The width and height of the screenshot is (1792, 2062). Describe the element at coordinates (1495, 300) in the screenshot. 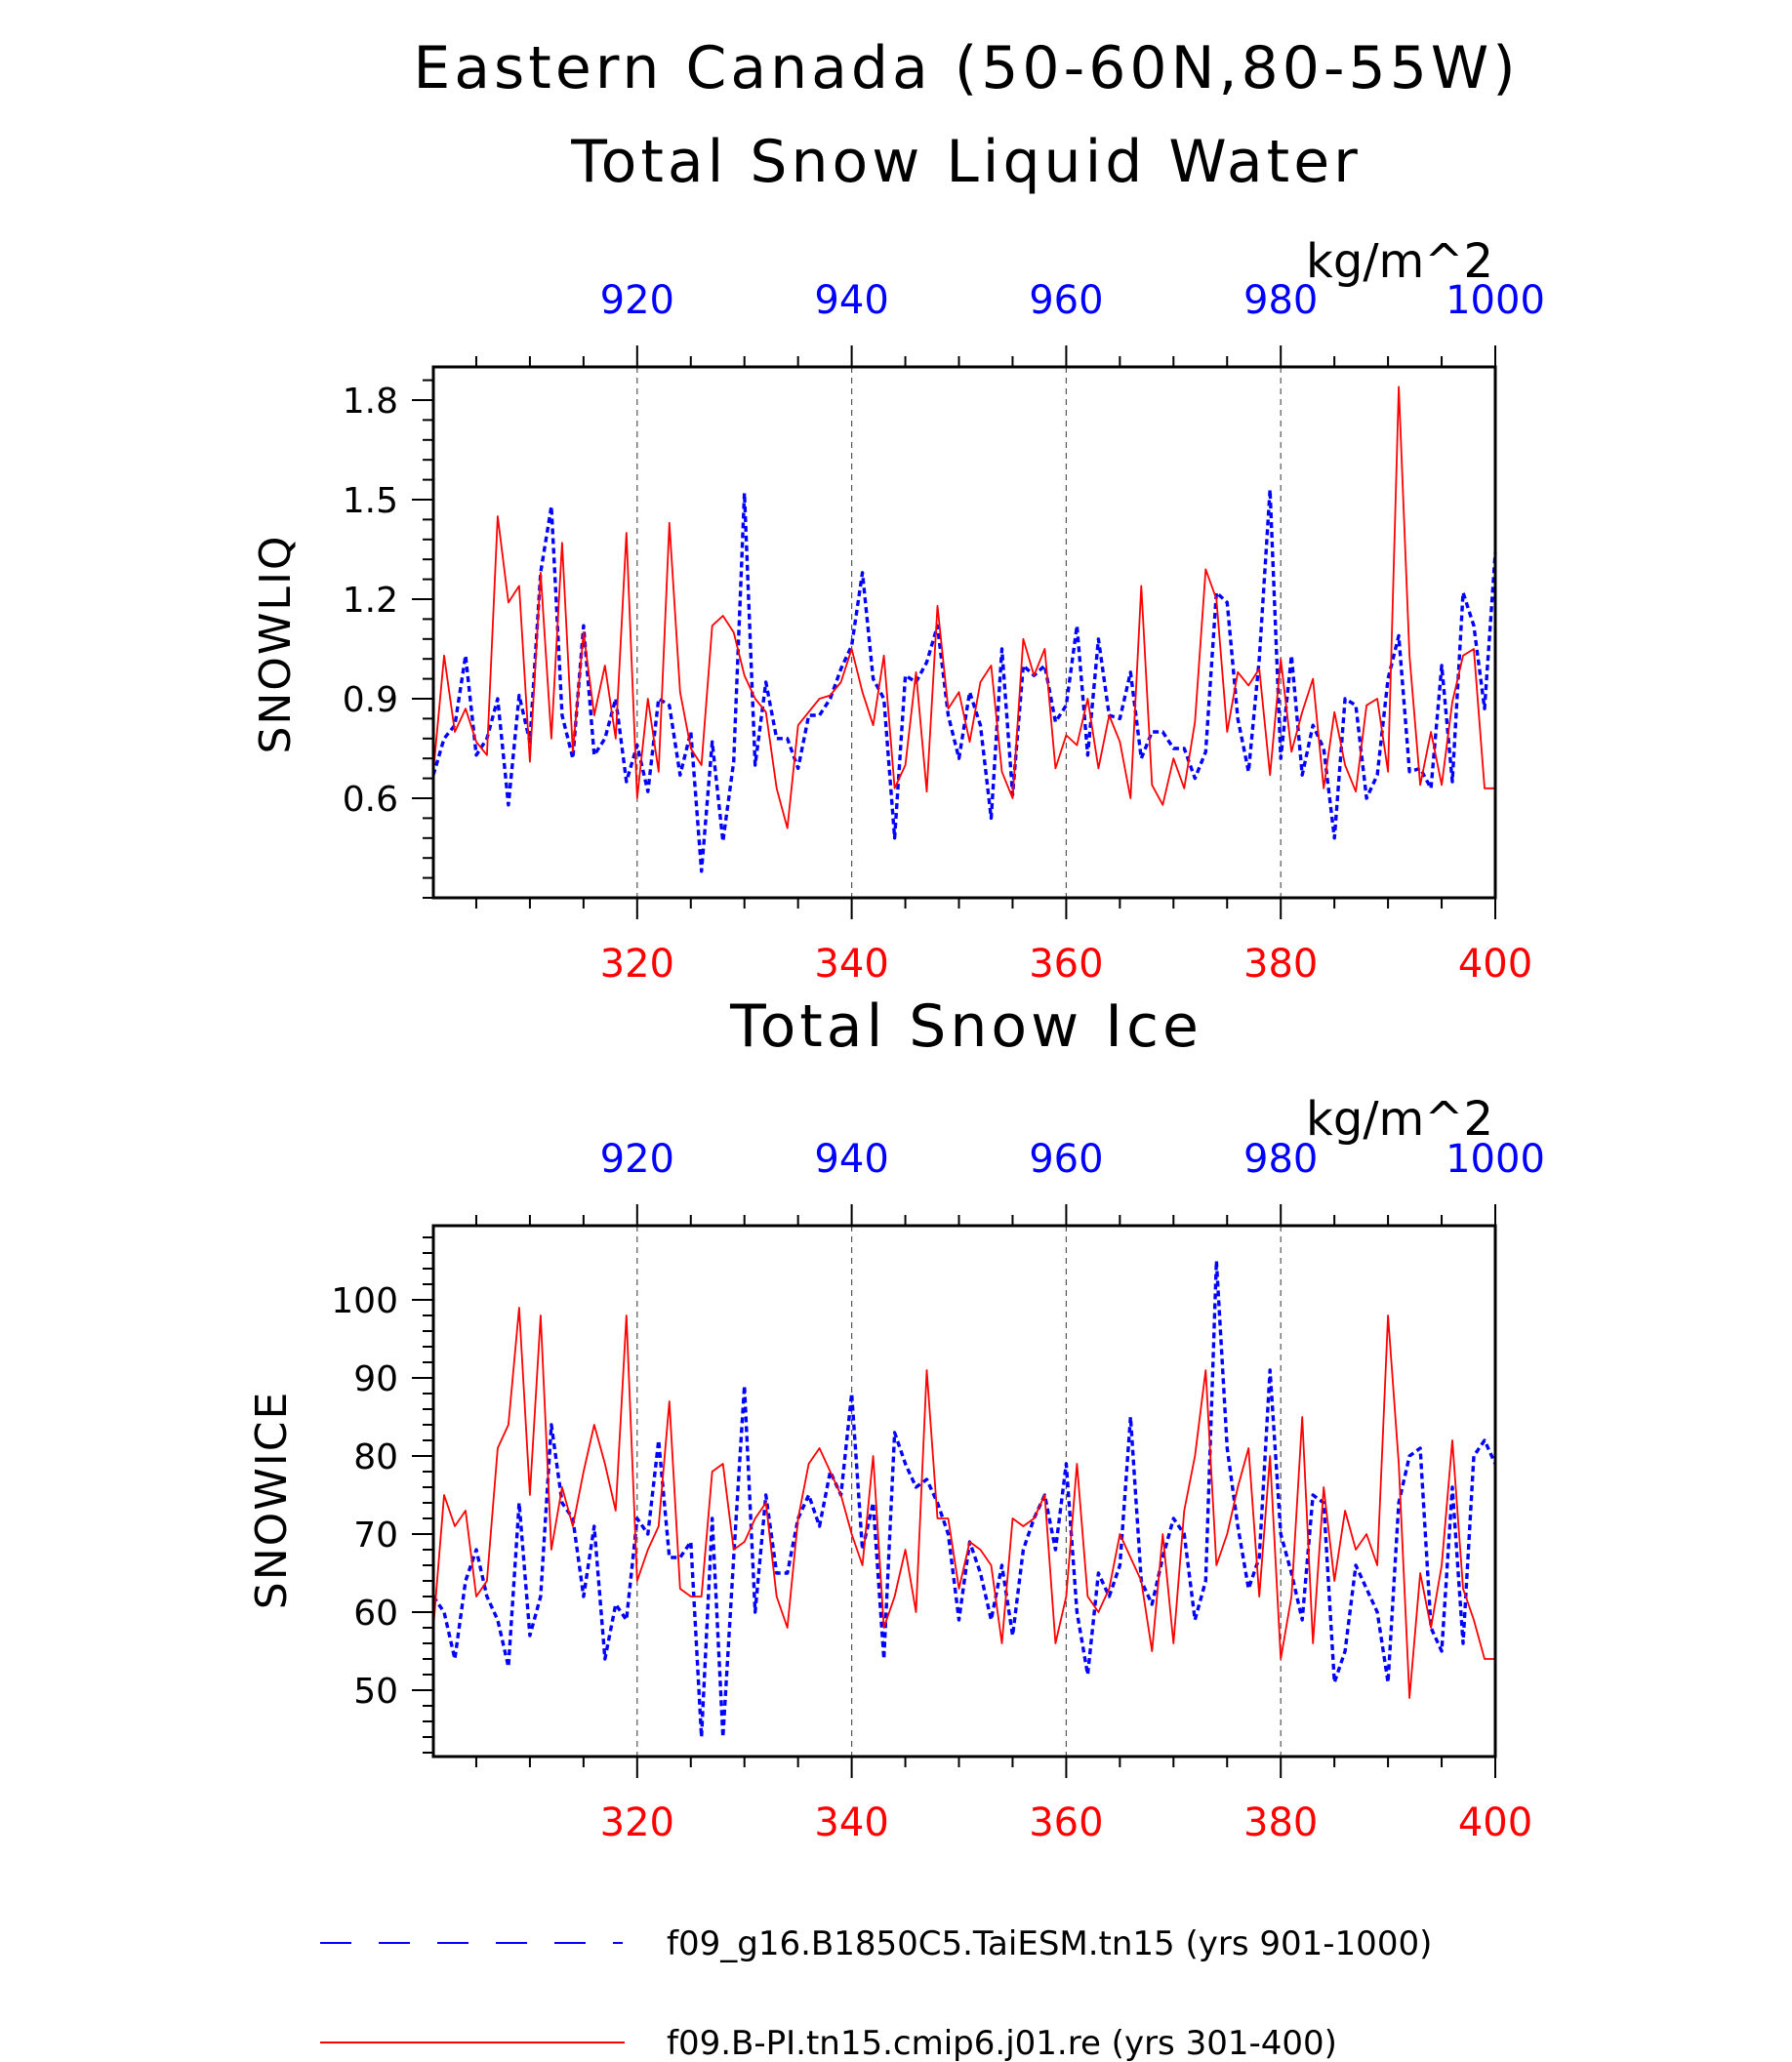

I see `snowliq-x-tick-label-top: 1000` at that location.